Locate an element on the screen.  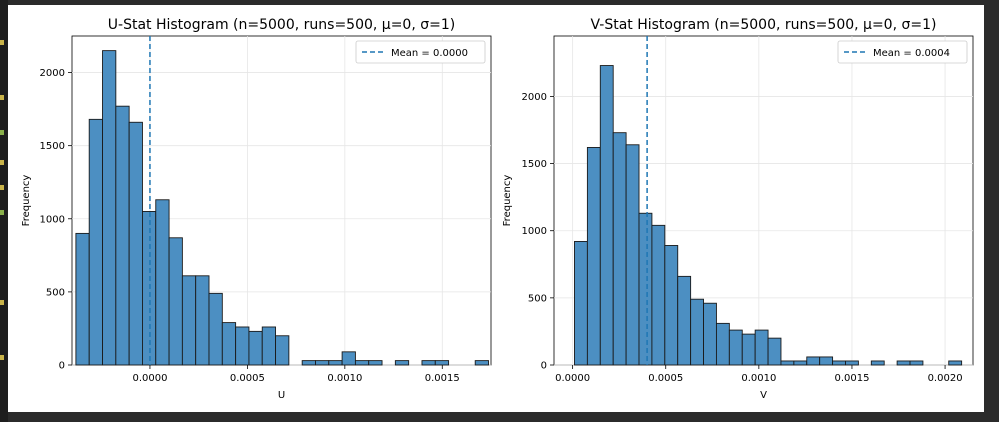
u-y-tick-label: 1000 is located at coordinates (52, 219).